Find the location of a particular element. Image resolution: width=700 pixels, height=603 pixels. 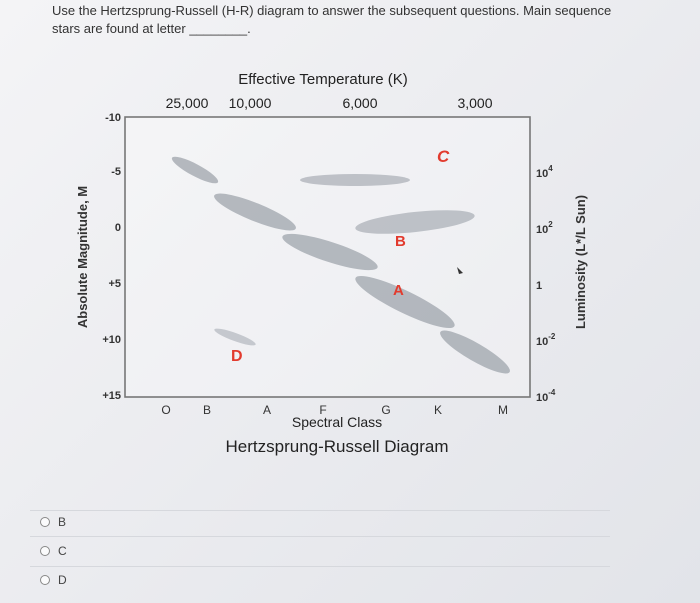

spectral-axis-title: Spectral Class is located at coordinates (337, 422).